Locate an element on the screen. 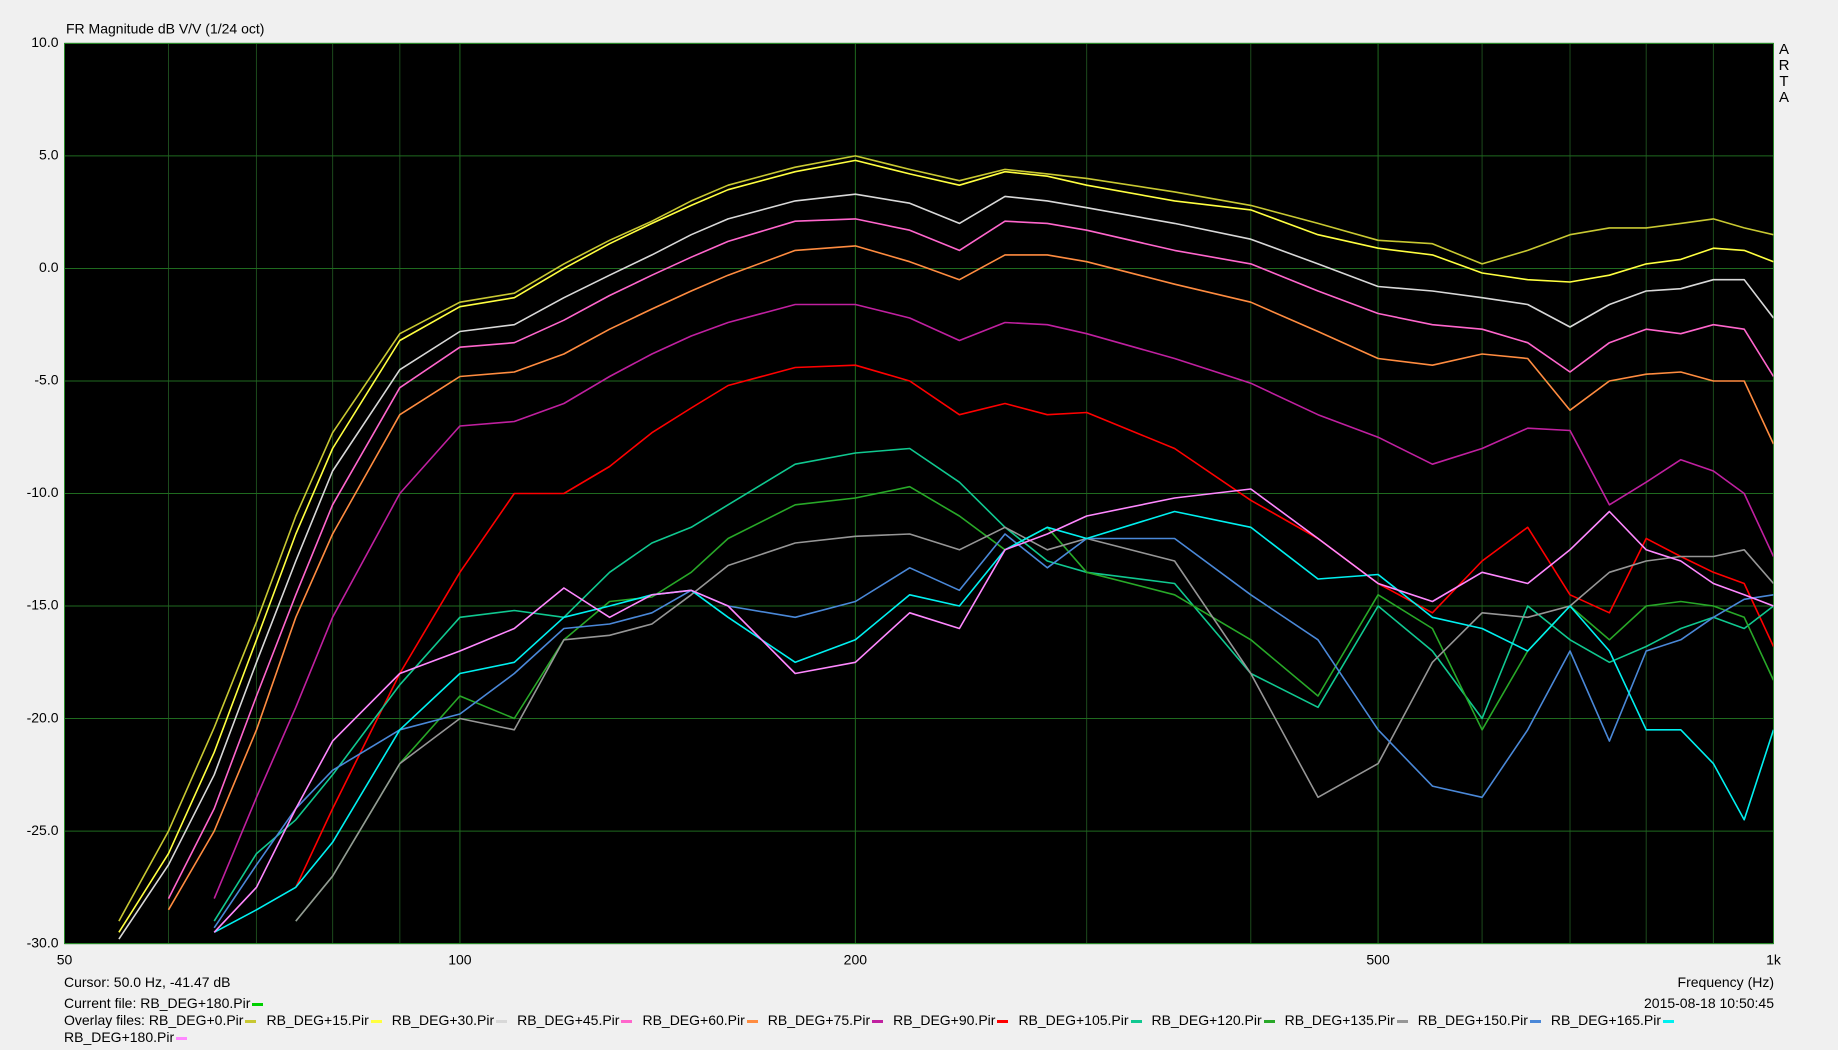 Image resolution: width=1838 pixels, height=1050 pixels. chart-title: FR Magnitude dB V/V (1/24 oct) is located at coordinates (165, 29).